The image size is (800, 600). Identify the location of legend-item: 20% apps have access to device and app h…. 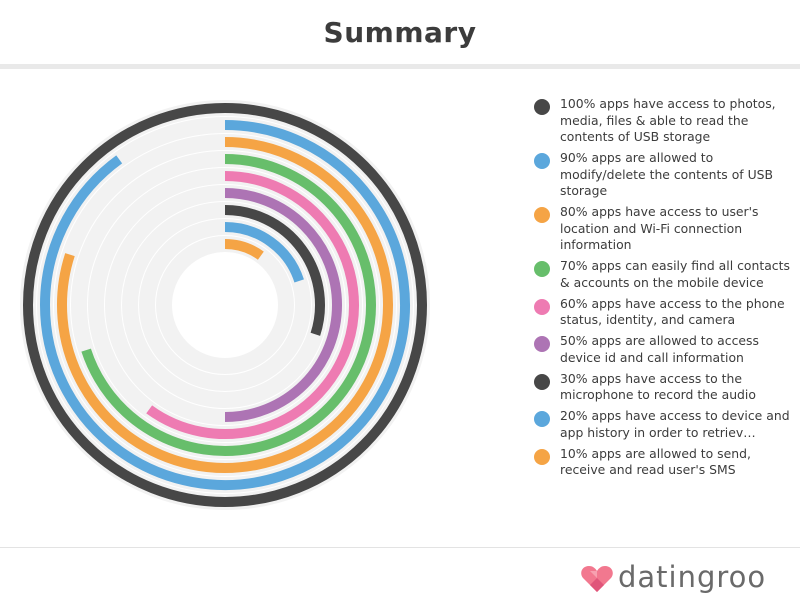
(660, 424).